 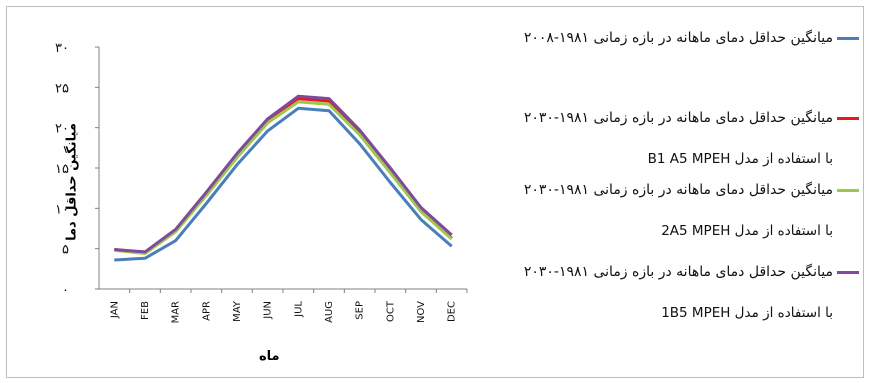 I want to click on y-axis-label: میانگین حداقل دما, so click(x=72, y=182).